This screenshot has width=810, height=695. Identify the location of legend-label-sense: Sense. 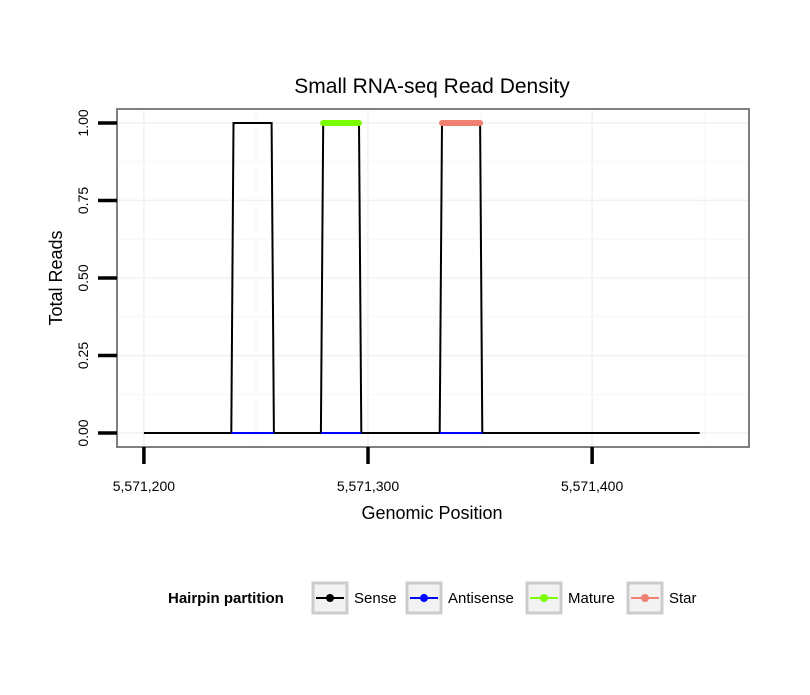
(375, 598).